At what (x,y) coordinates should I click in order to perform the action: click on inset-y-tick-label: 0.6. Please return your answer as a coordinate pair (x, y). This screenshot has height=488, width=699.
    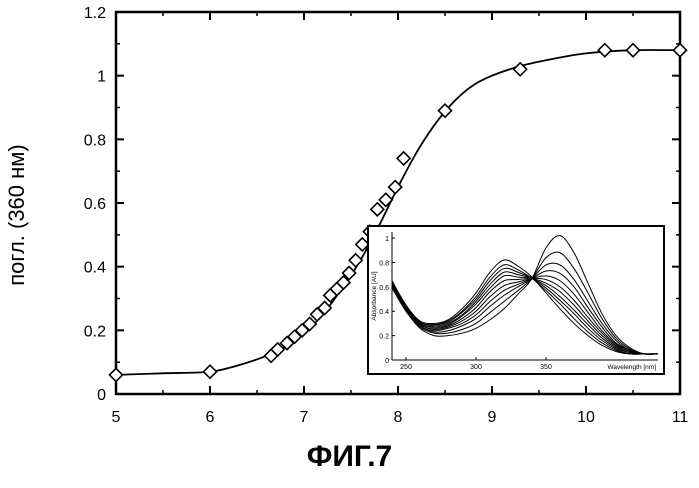
    Looking at the image, I should click on (384, 288).